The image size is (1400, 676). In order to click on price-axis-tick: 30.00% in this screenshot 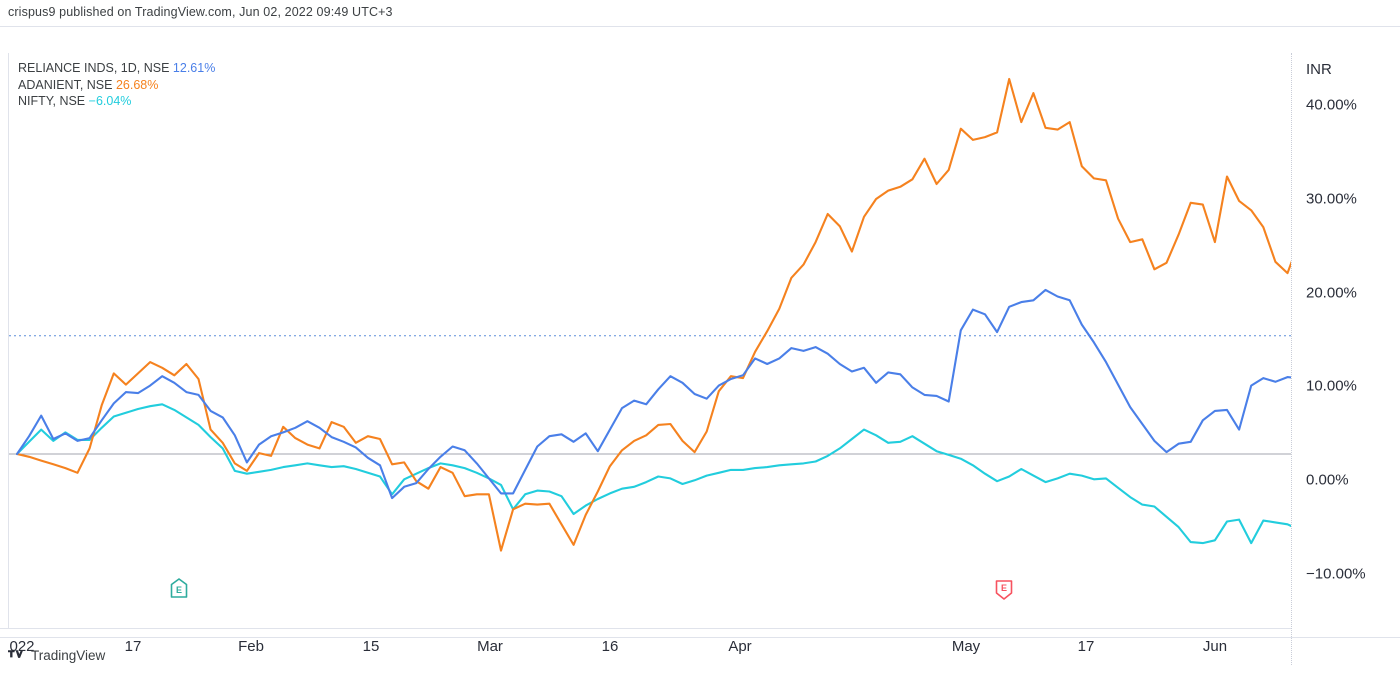, I will do `click(1331, 199)`.